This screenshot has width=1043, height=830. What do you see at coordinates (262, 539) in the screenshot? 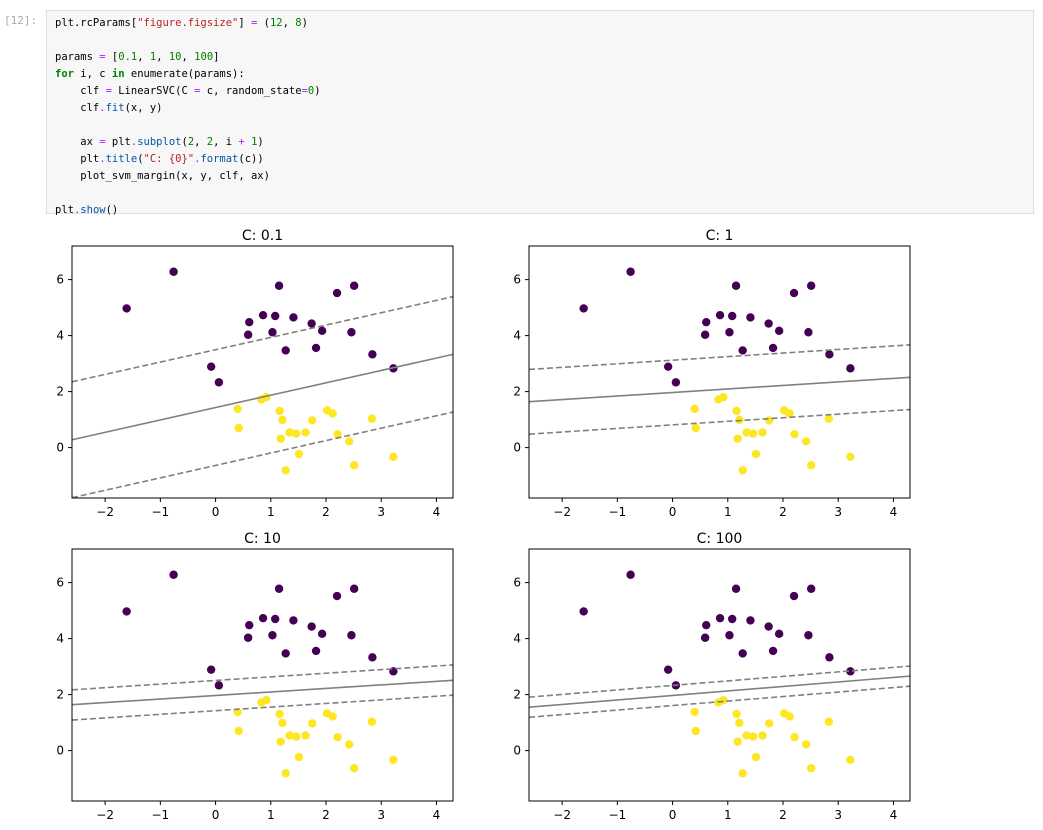
I see `chart-title: C: 10` at bounding box center [262, 539].